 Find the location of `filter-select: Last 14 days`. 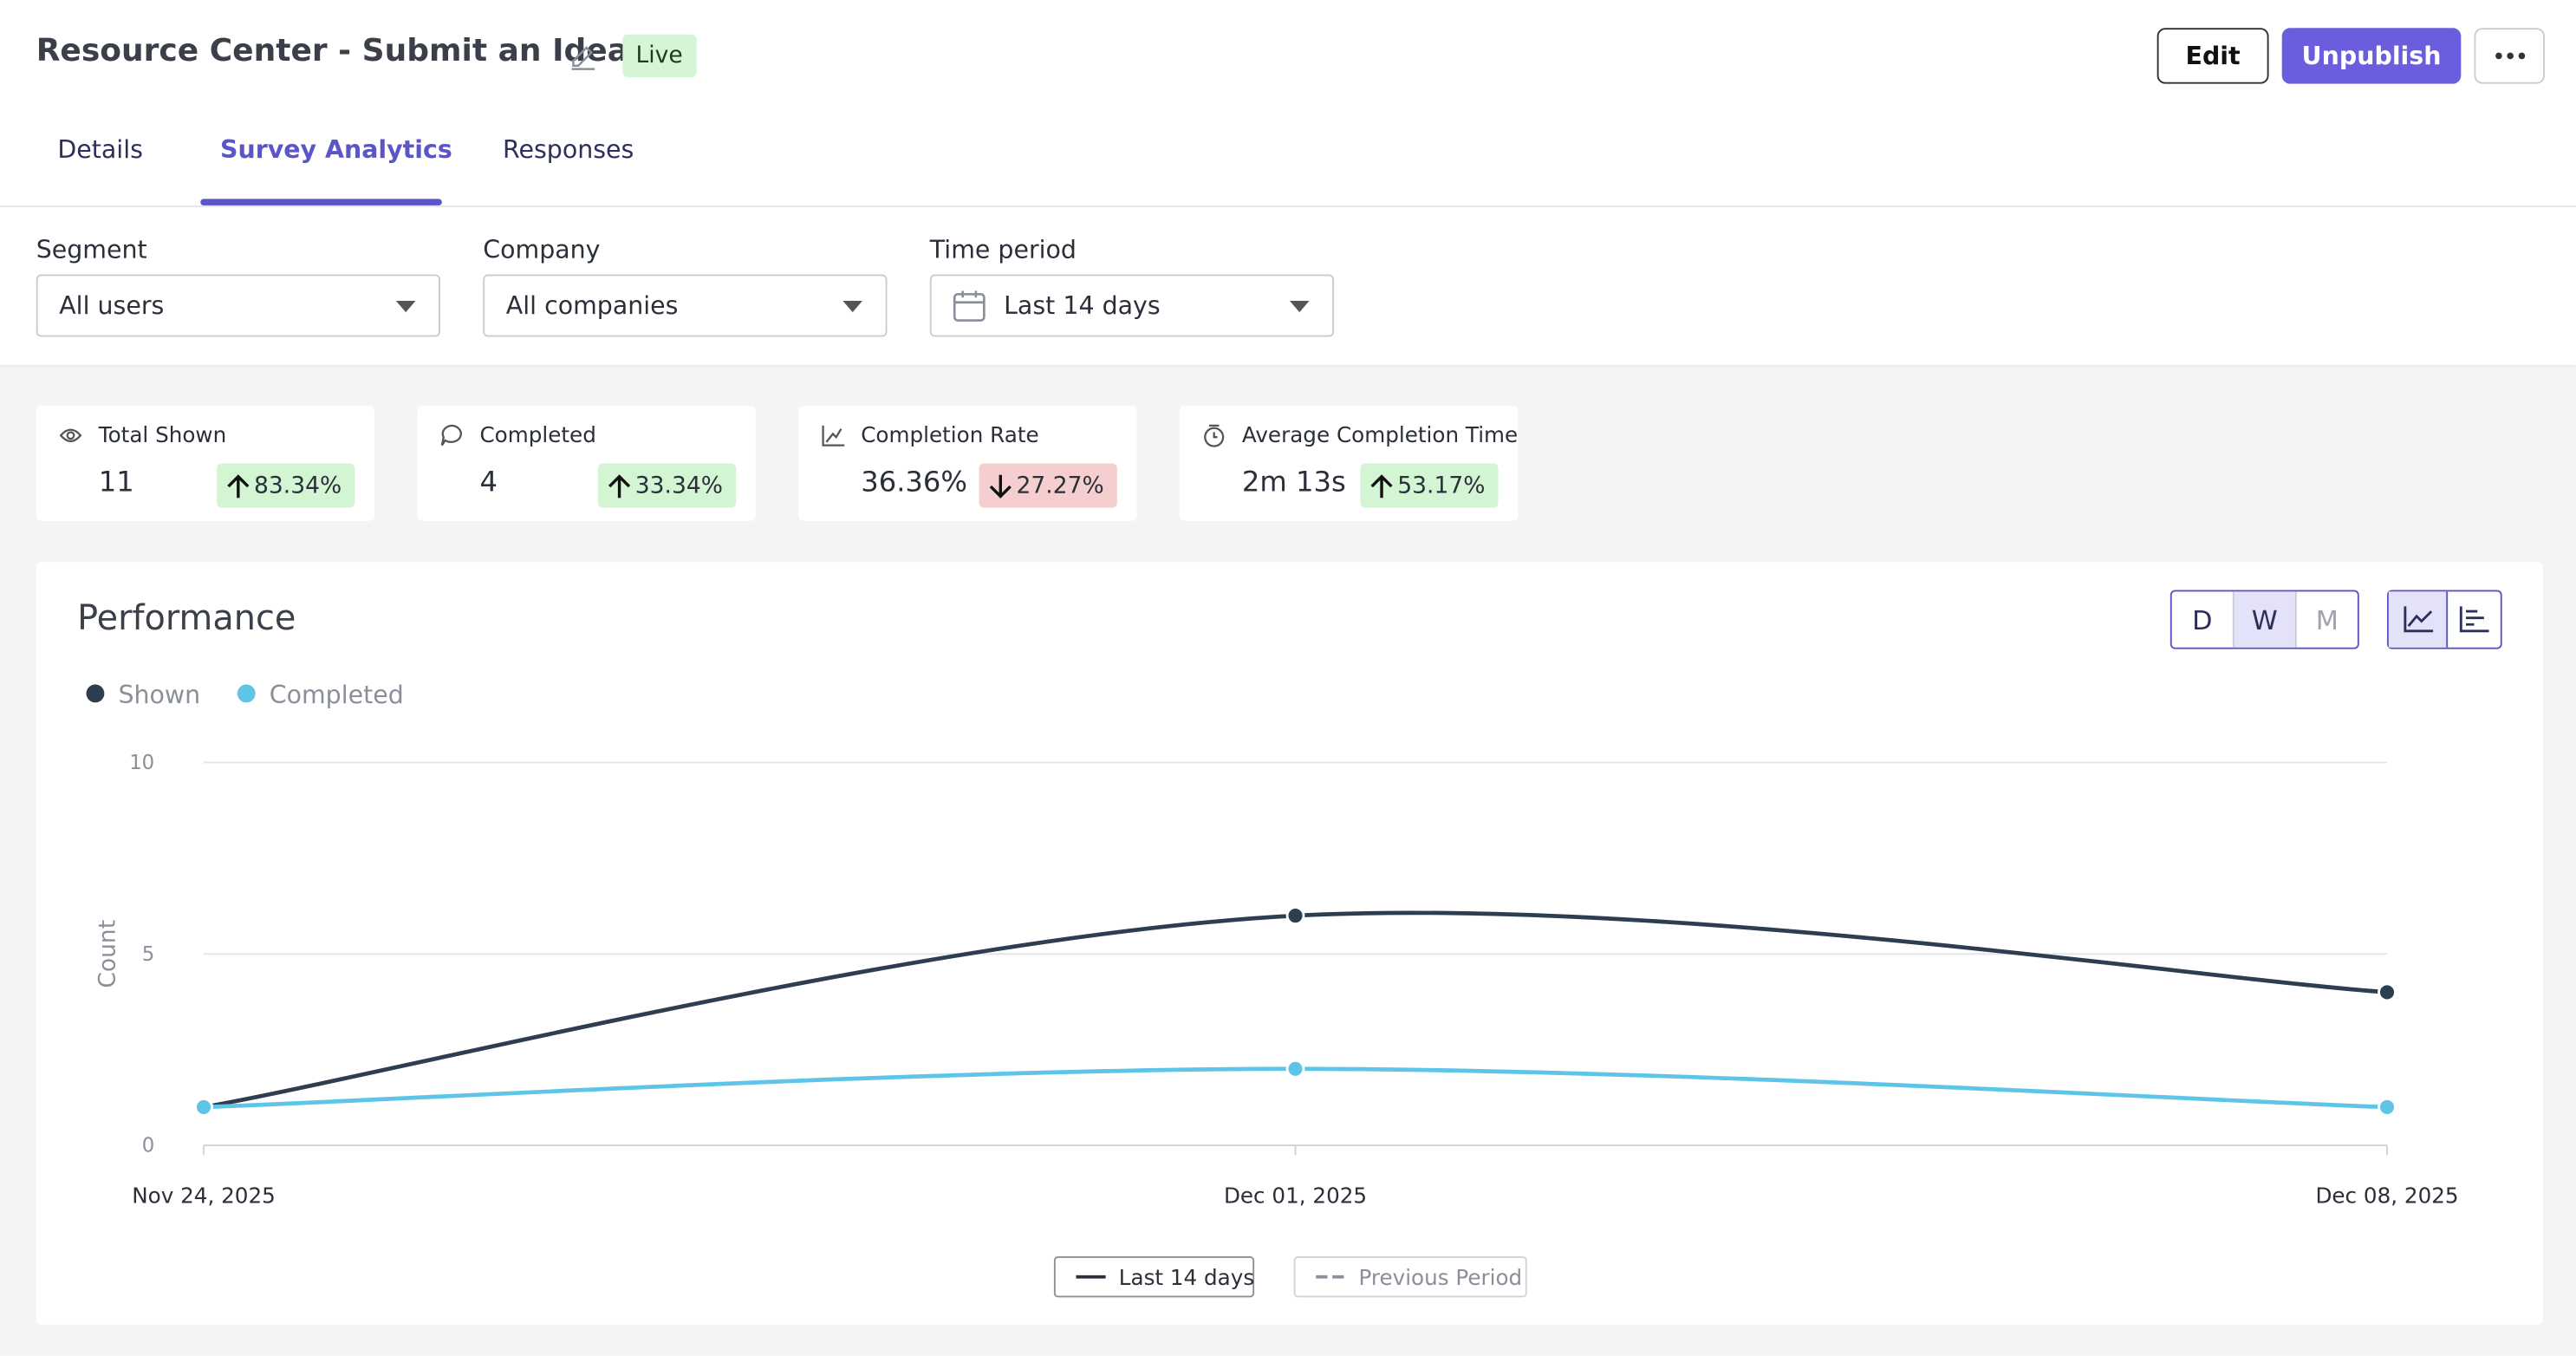

filter-select: Last 14 days is located at coordinates (1132, 305).